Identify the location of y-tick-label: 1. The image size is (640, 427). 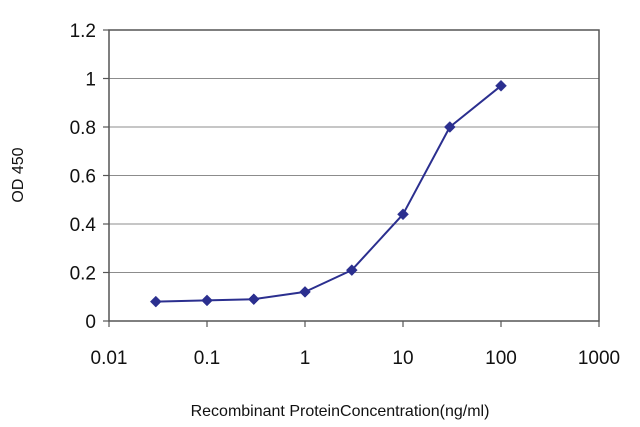
(90, 80).